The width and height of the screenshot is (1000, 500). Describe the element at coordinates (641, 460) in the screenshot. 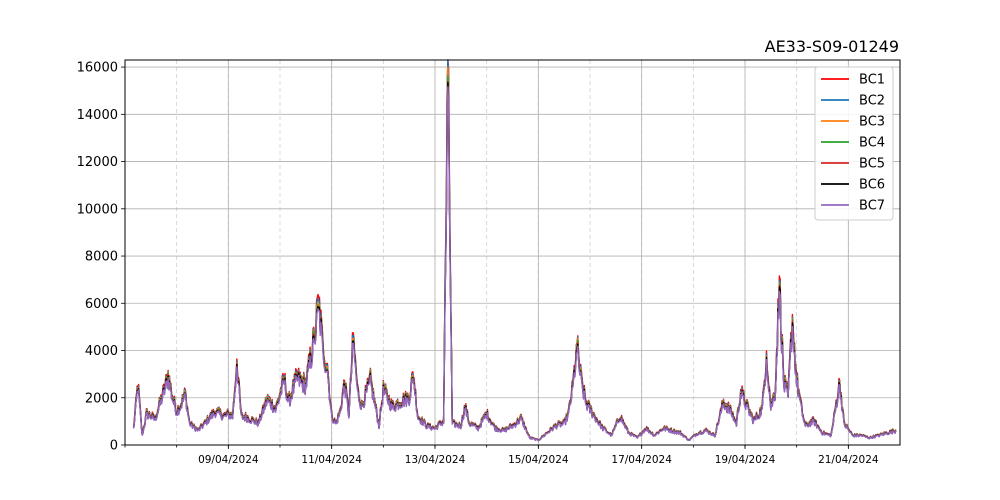

I see `x-tick-label: 17/04/2024` at that location.